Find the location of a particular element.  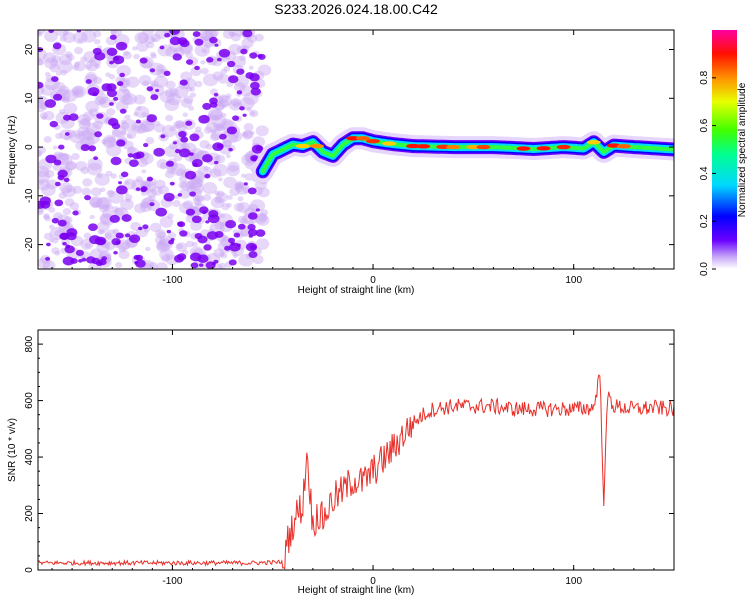

colorbar-tick-label: 0.6 is located at coordinates (704, 125).